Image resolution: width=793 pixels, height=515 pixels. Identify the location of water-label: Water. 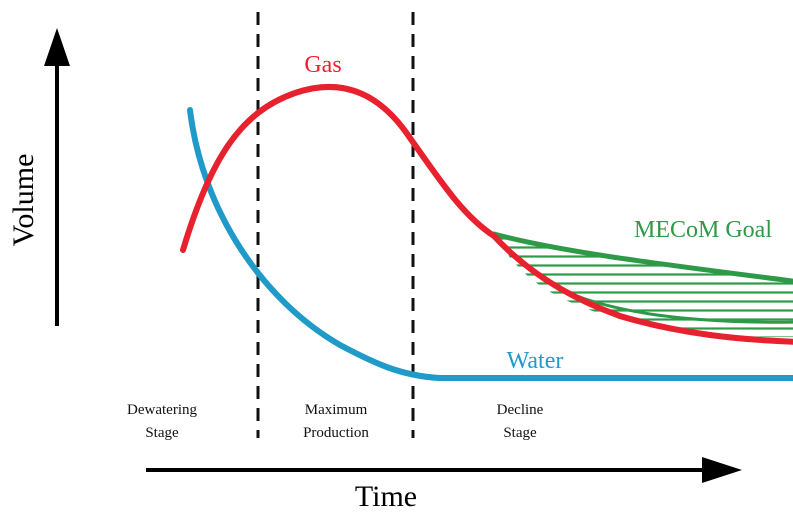
(535, 361).